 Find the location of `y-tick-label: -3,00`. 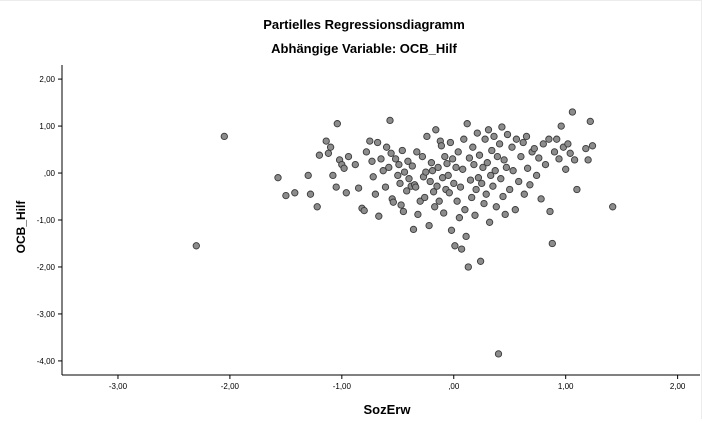

y-tick-label: -3,00 is located at coordinates (46, 314).